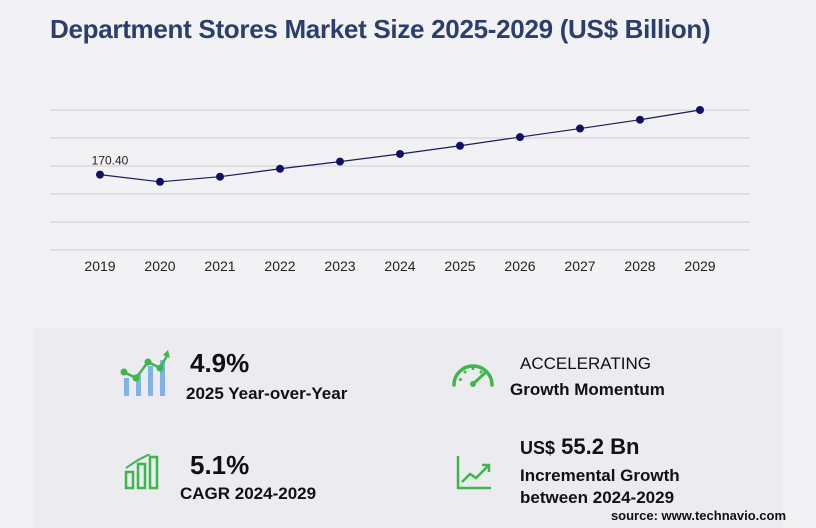 The height and width of the screenshot is (528, 816). I want to click on data-point-2022, so click(280, 168).